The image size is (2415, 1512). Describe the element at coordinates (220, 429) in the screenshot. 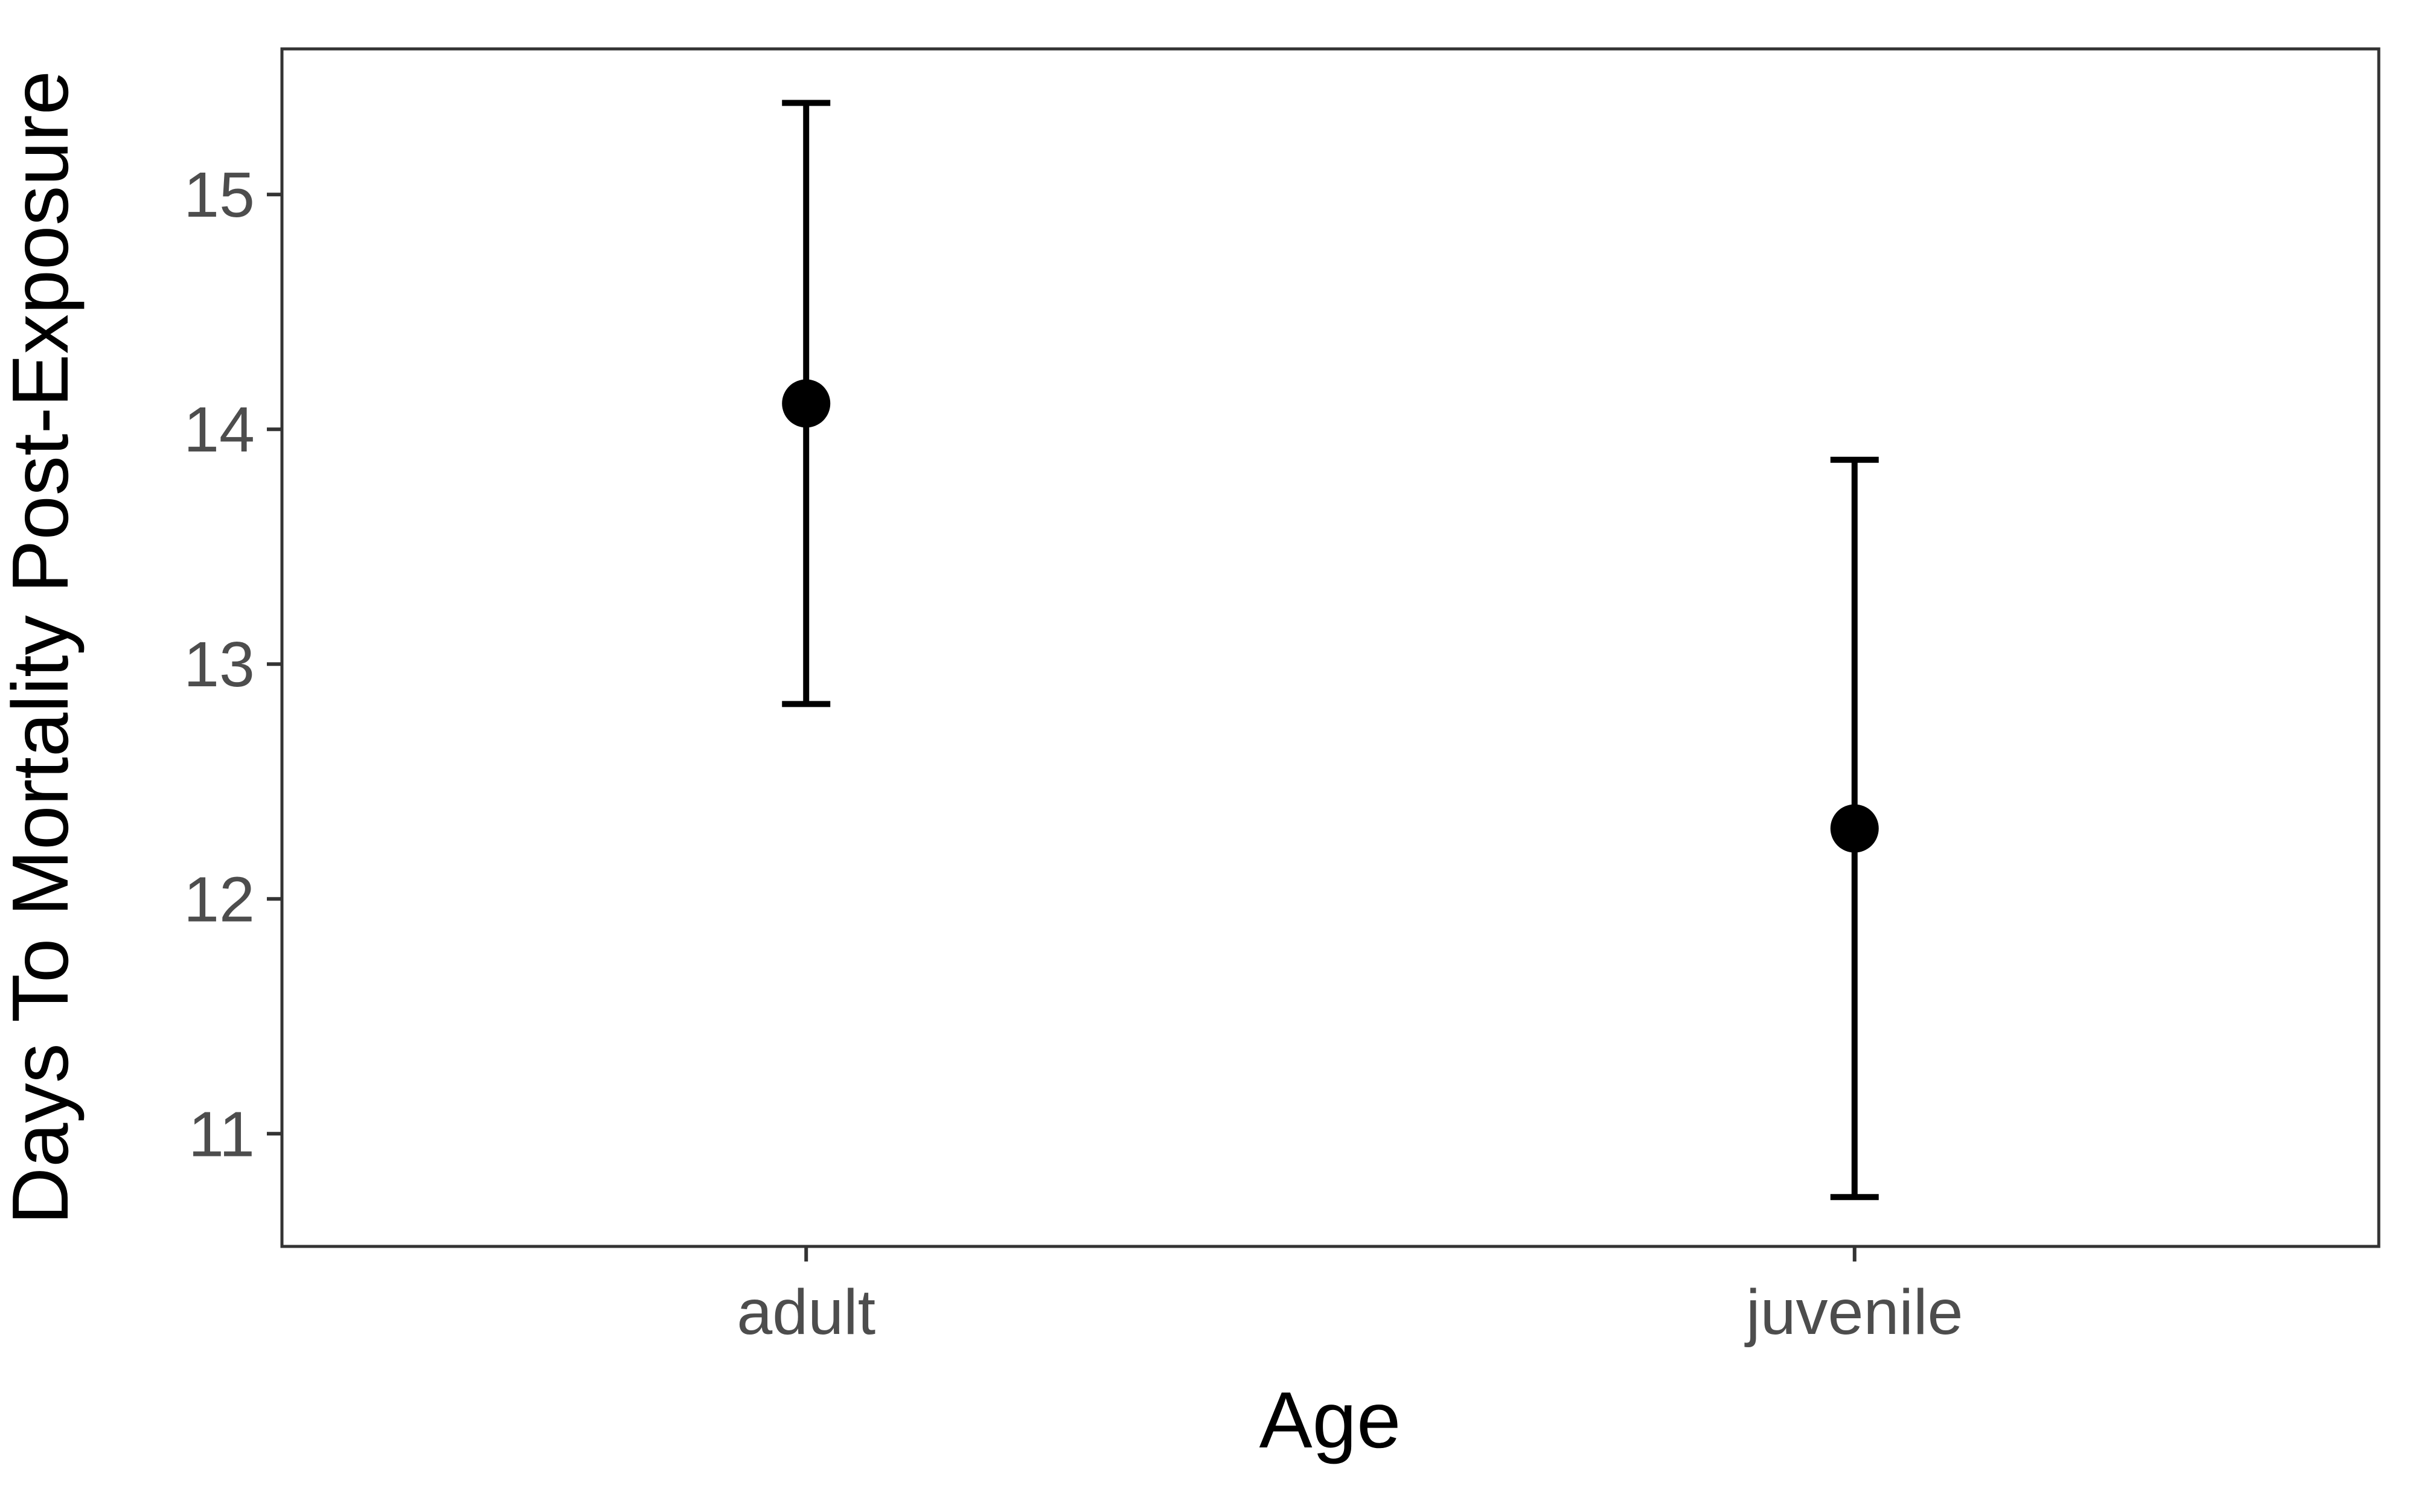

I see `y-tick-label: 14` at that location.